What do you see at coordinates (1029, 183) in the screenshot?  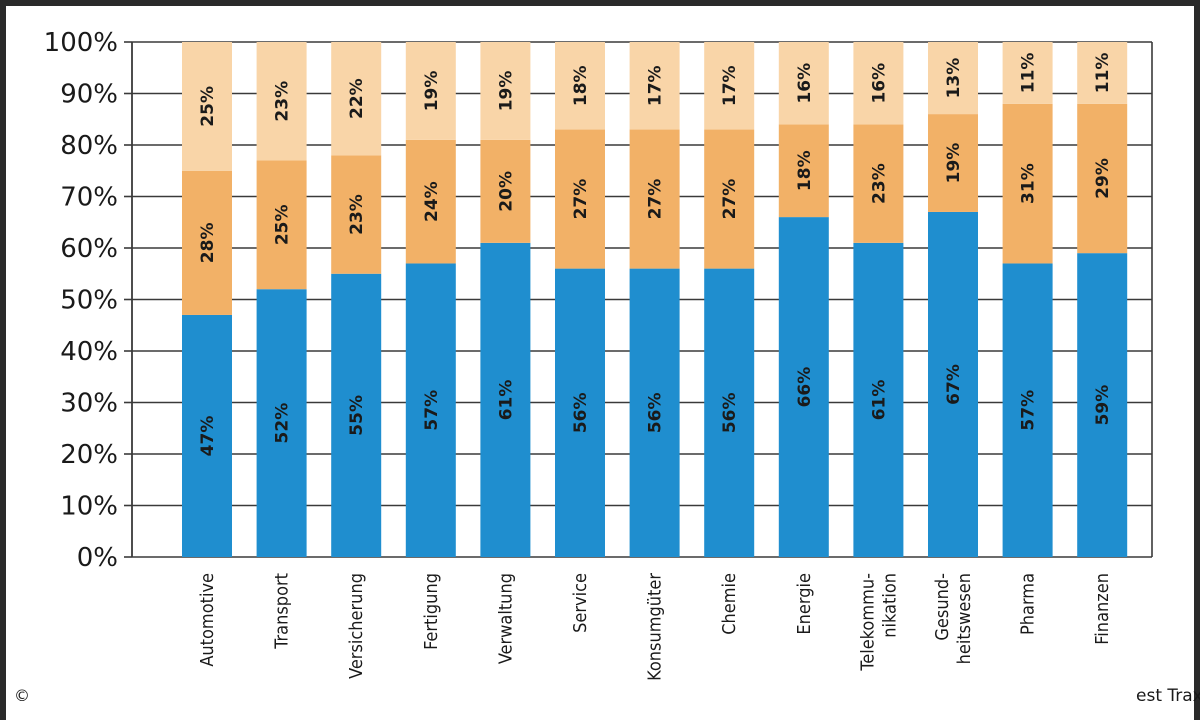 I see `segment-value-label: 31%` at bounding box center [1029, 183].